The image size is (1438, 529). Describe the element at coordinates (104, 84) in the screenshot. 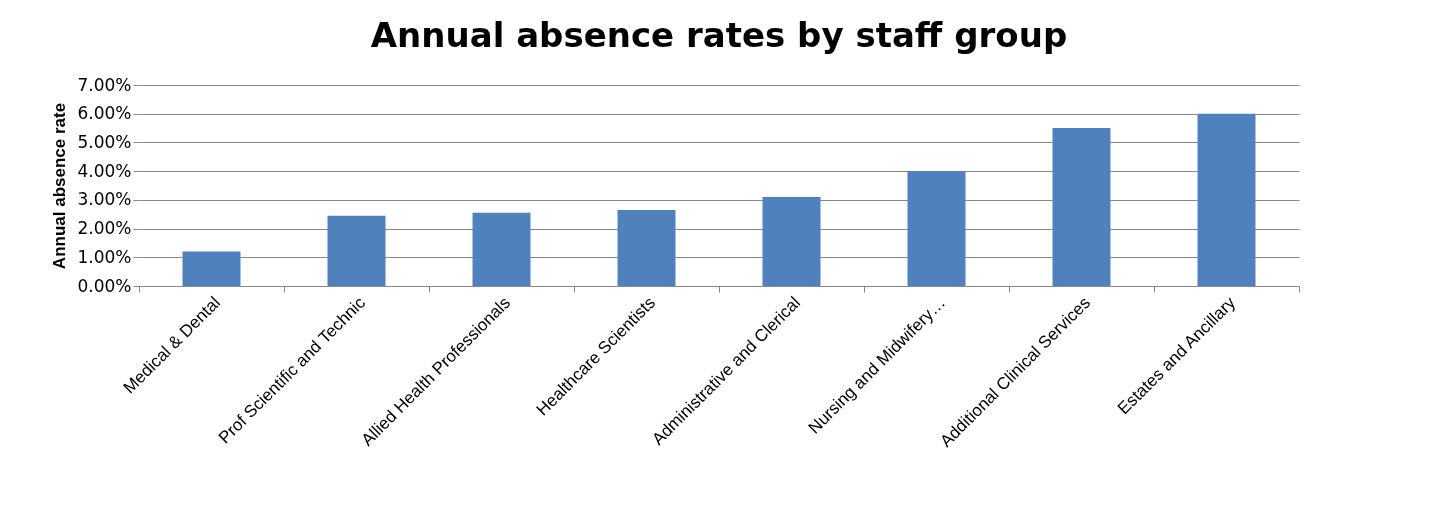

I see `y-tick-label: 7.00%` at that location.